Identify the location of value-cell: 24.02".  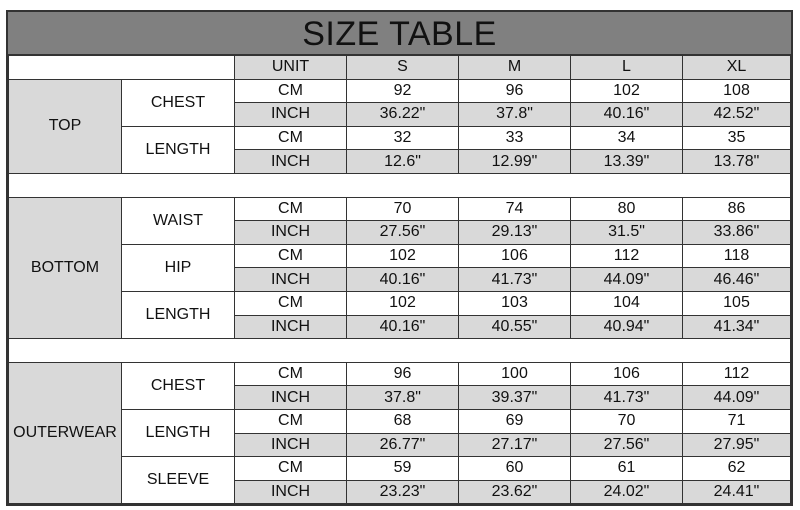
(626, 492).